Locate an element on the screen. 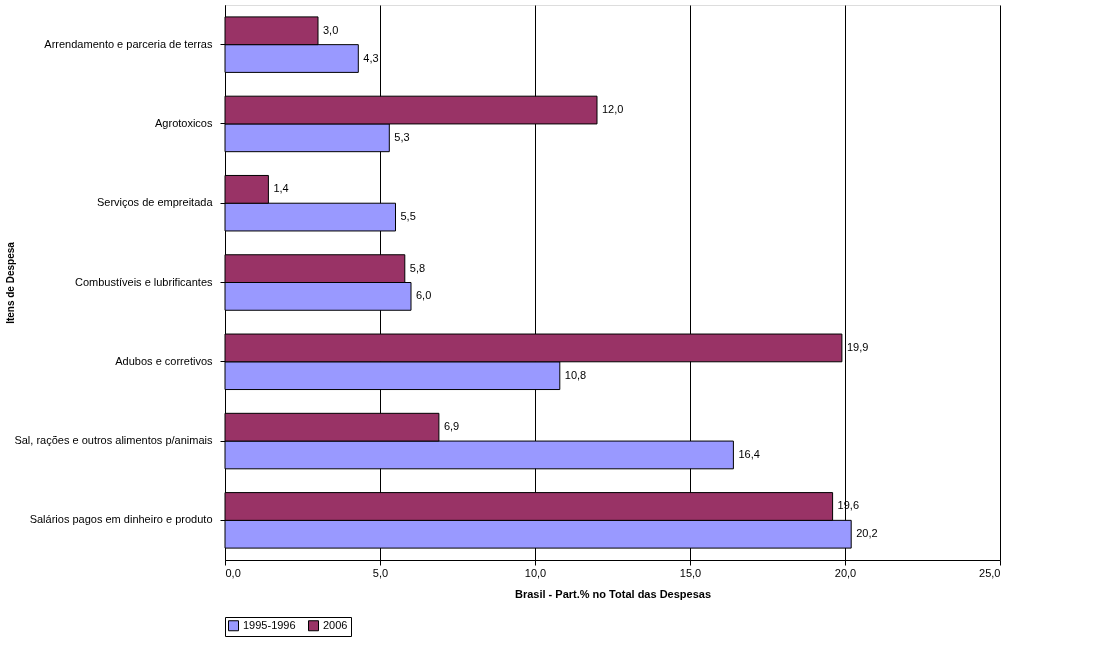 The width and height of the screenshot is (1111, 662). data-label: 12,0 is located at coordinates (613, 109).